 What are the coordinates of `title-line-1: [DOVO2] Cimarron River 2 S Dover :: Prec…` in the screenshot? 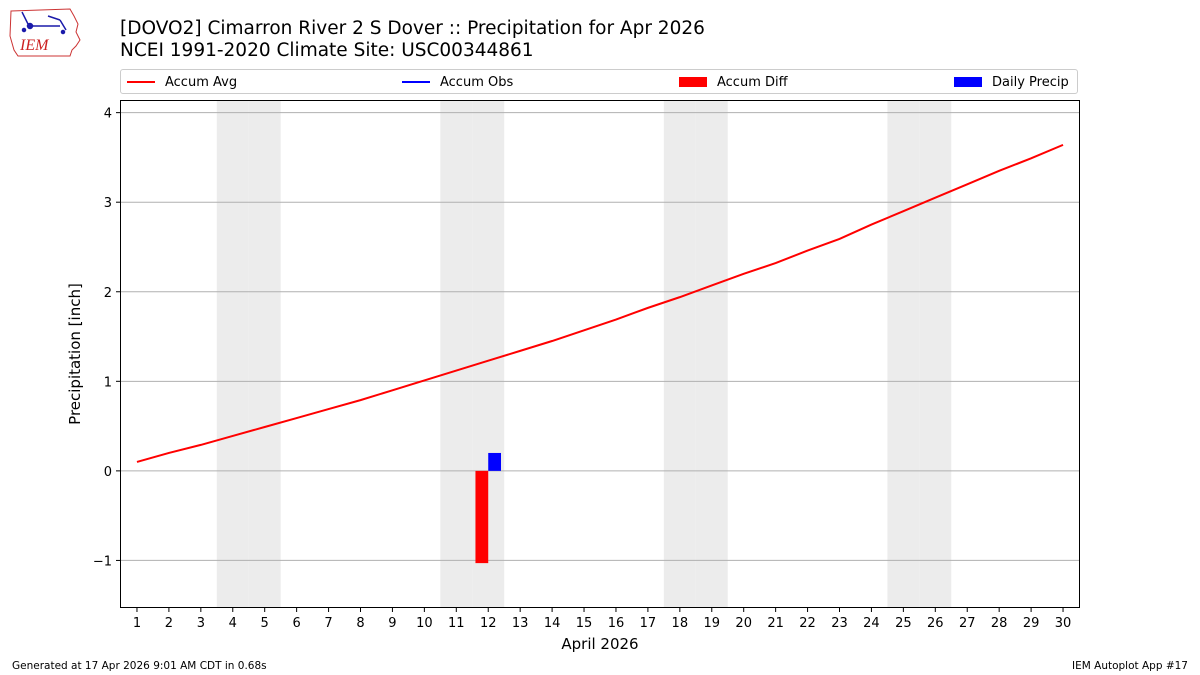 It's located at (412, 28).